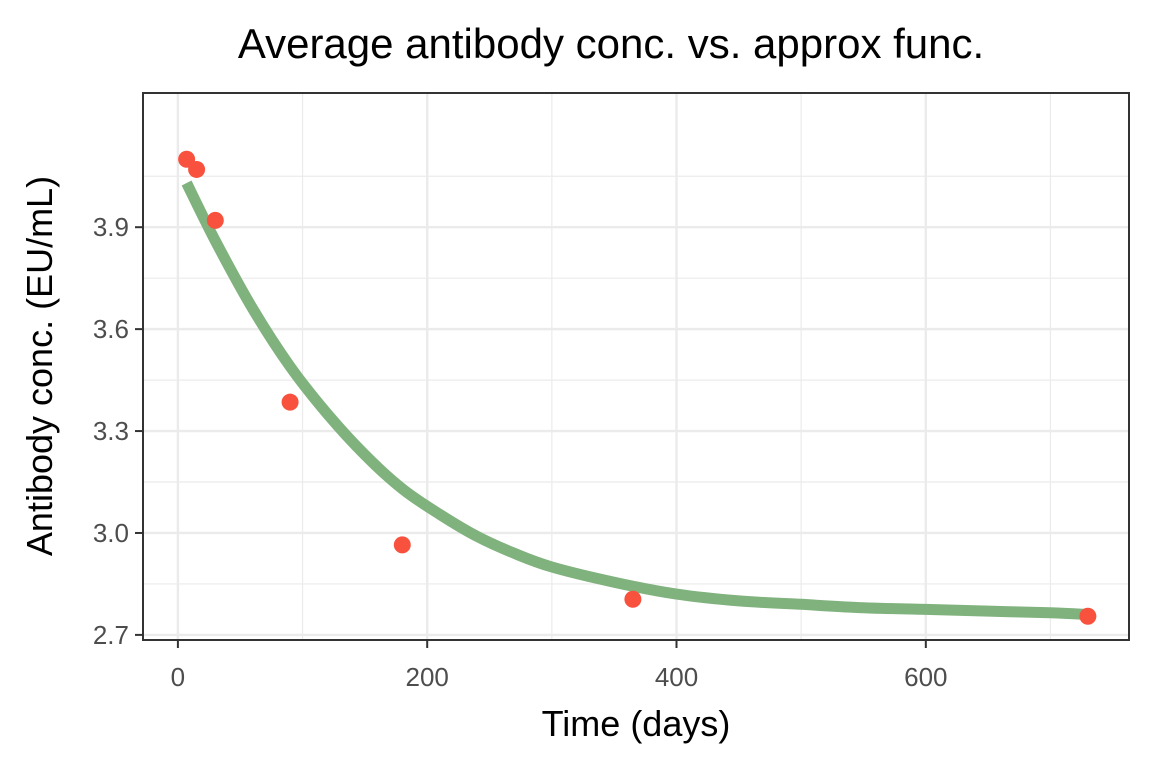 This screenshot has width=1152, height=768. I want to click on y-tick-label: 3.0, so click(111, 533).